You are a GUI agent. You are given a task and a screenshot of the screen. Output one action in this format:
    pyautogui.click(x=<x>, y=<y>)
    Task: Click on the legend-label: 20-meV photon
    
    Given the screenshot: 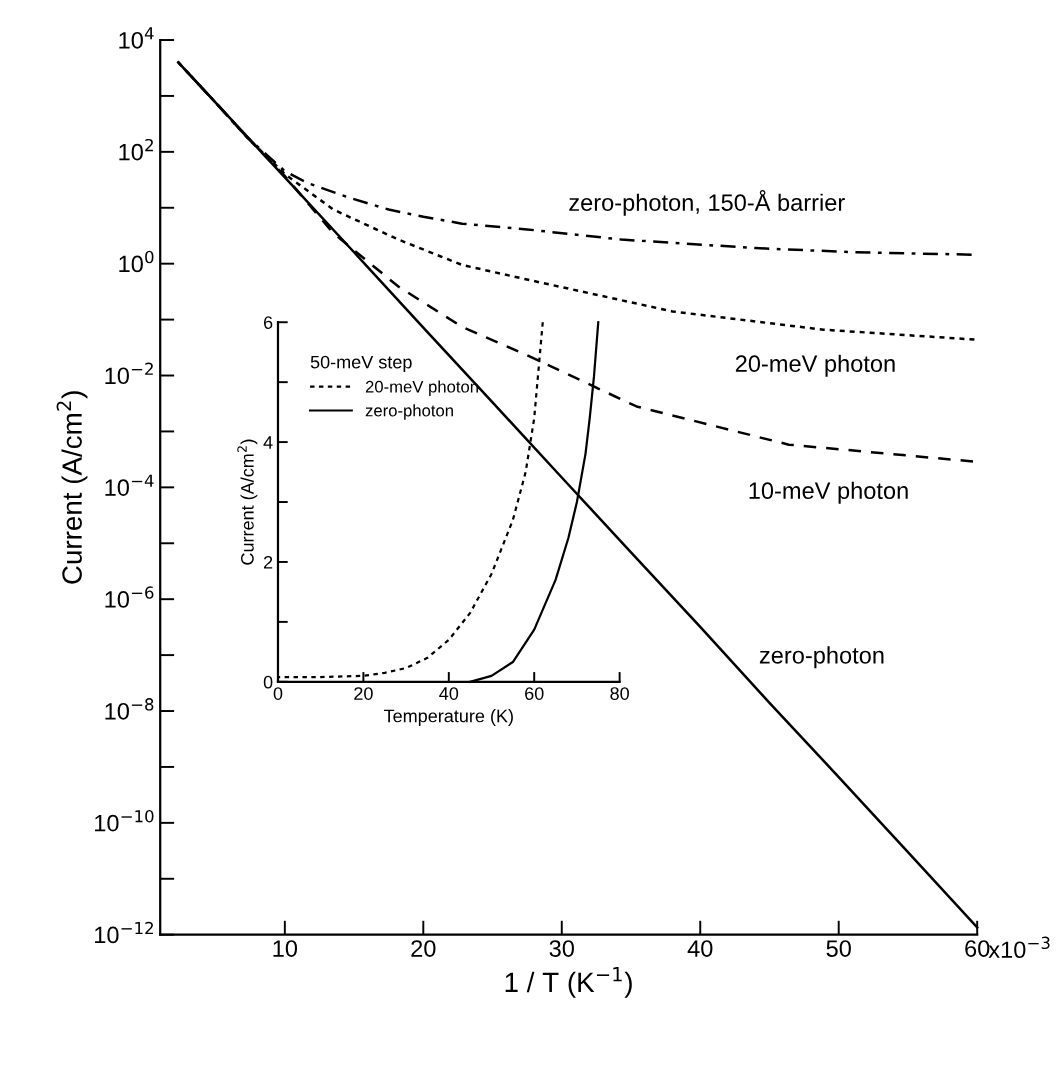 What is the action you would take?
    pyautogui.click(x=421, y=388)
    